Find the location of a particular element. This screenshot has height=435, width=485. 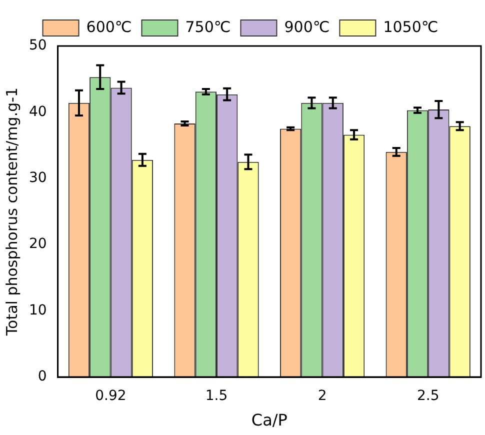

x-tick-label: 2 is located at coordinates (322, 396).